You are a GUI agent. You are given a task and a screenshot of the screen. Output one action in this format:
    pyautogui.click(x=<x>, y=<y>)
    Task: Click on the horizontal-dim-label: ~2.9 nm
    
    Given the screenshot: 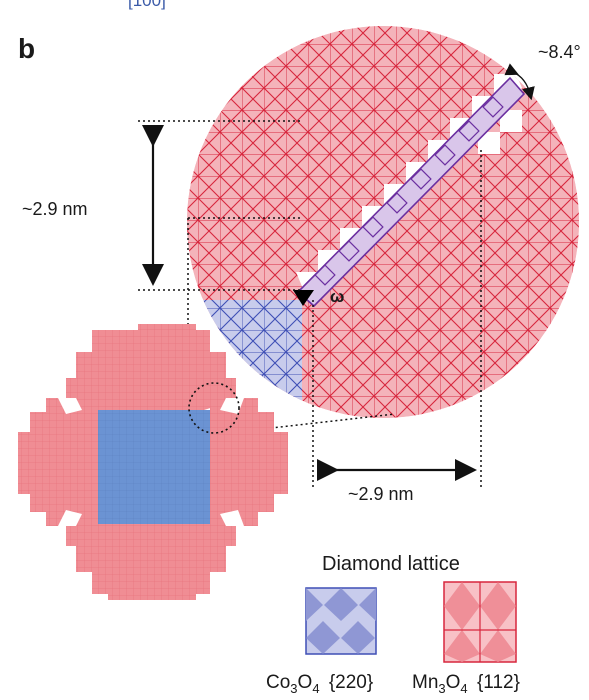 What is the action you would take?
    pyautogui.click(x=381, y=494)
    